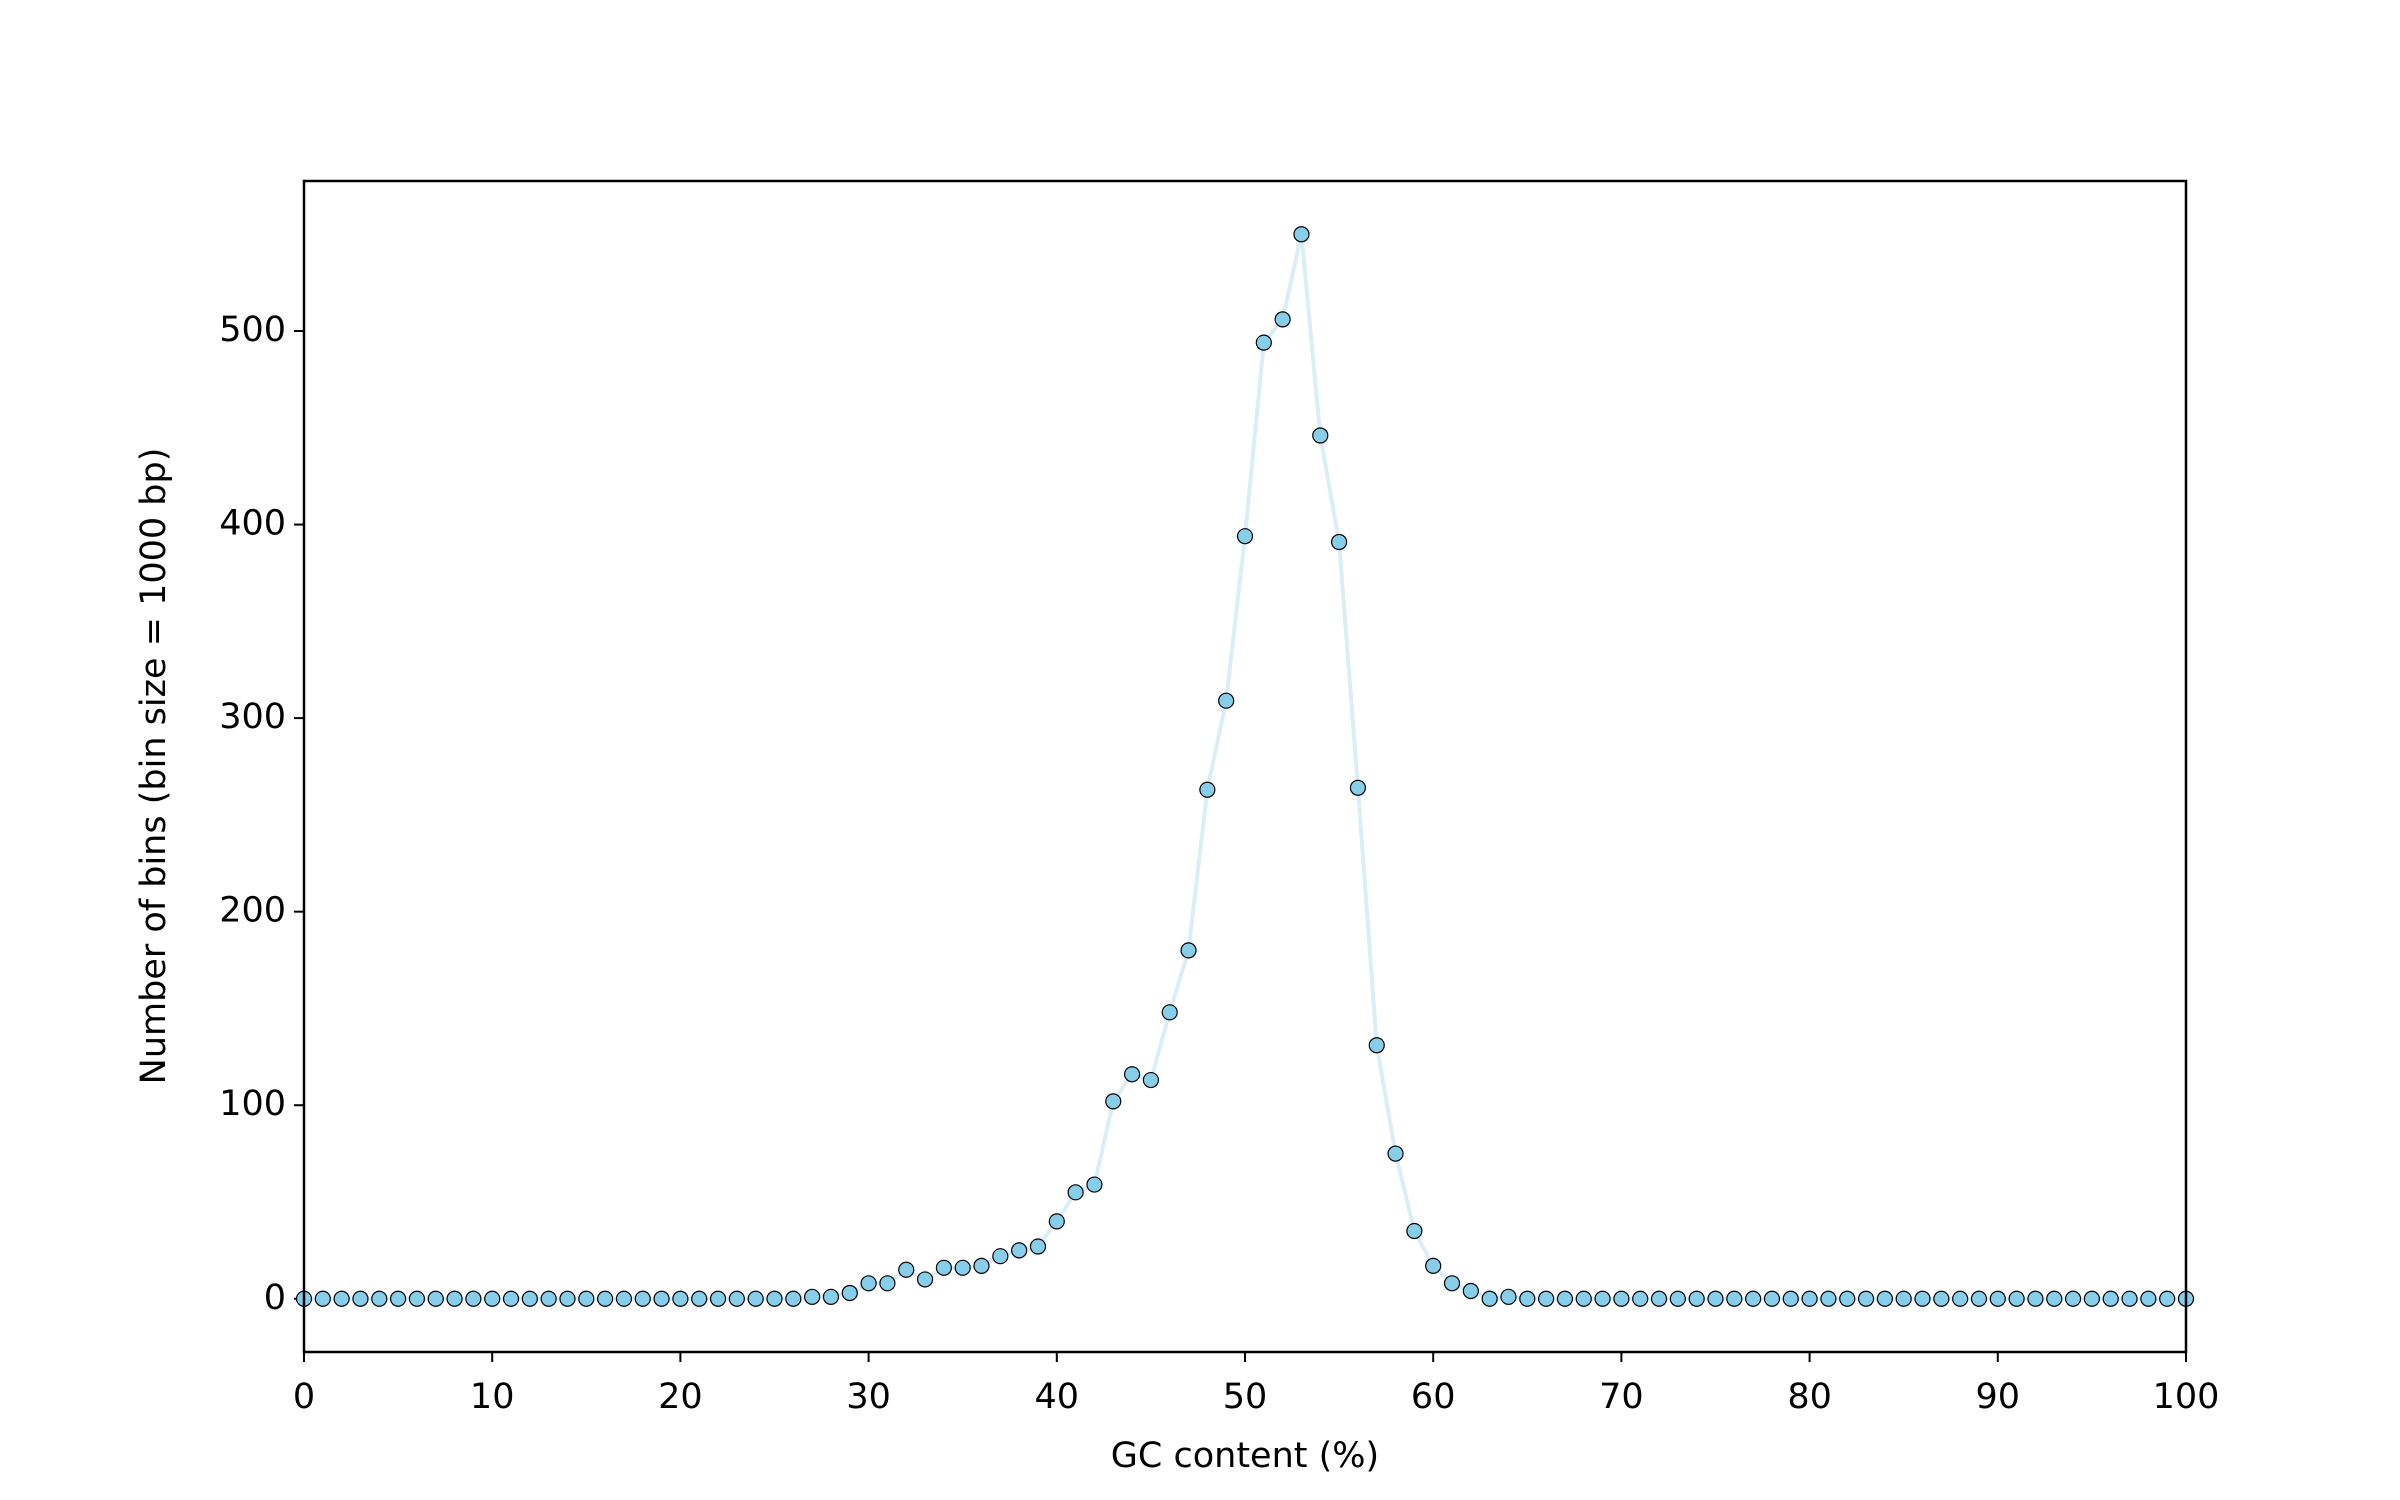 This screenshot has width=2400, height=1500. Describe the element at coordinates (1998, 1397) in the screenshot. I see `x-tick-label: 90` at that location.